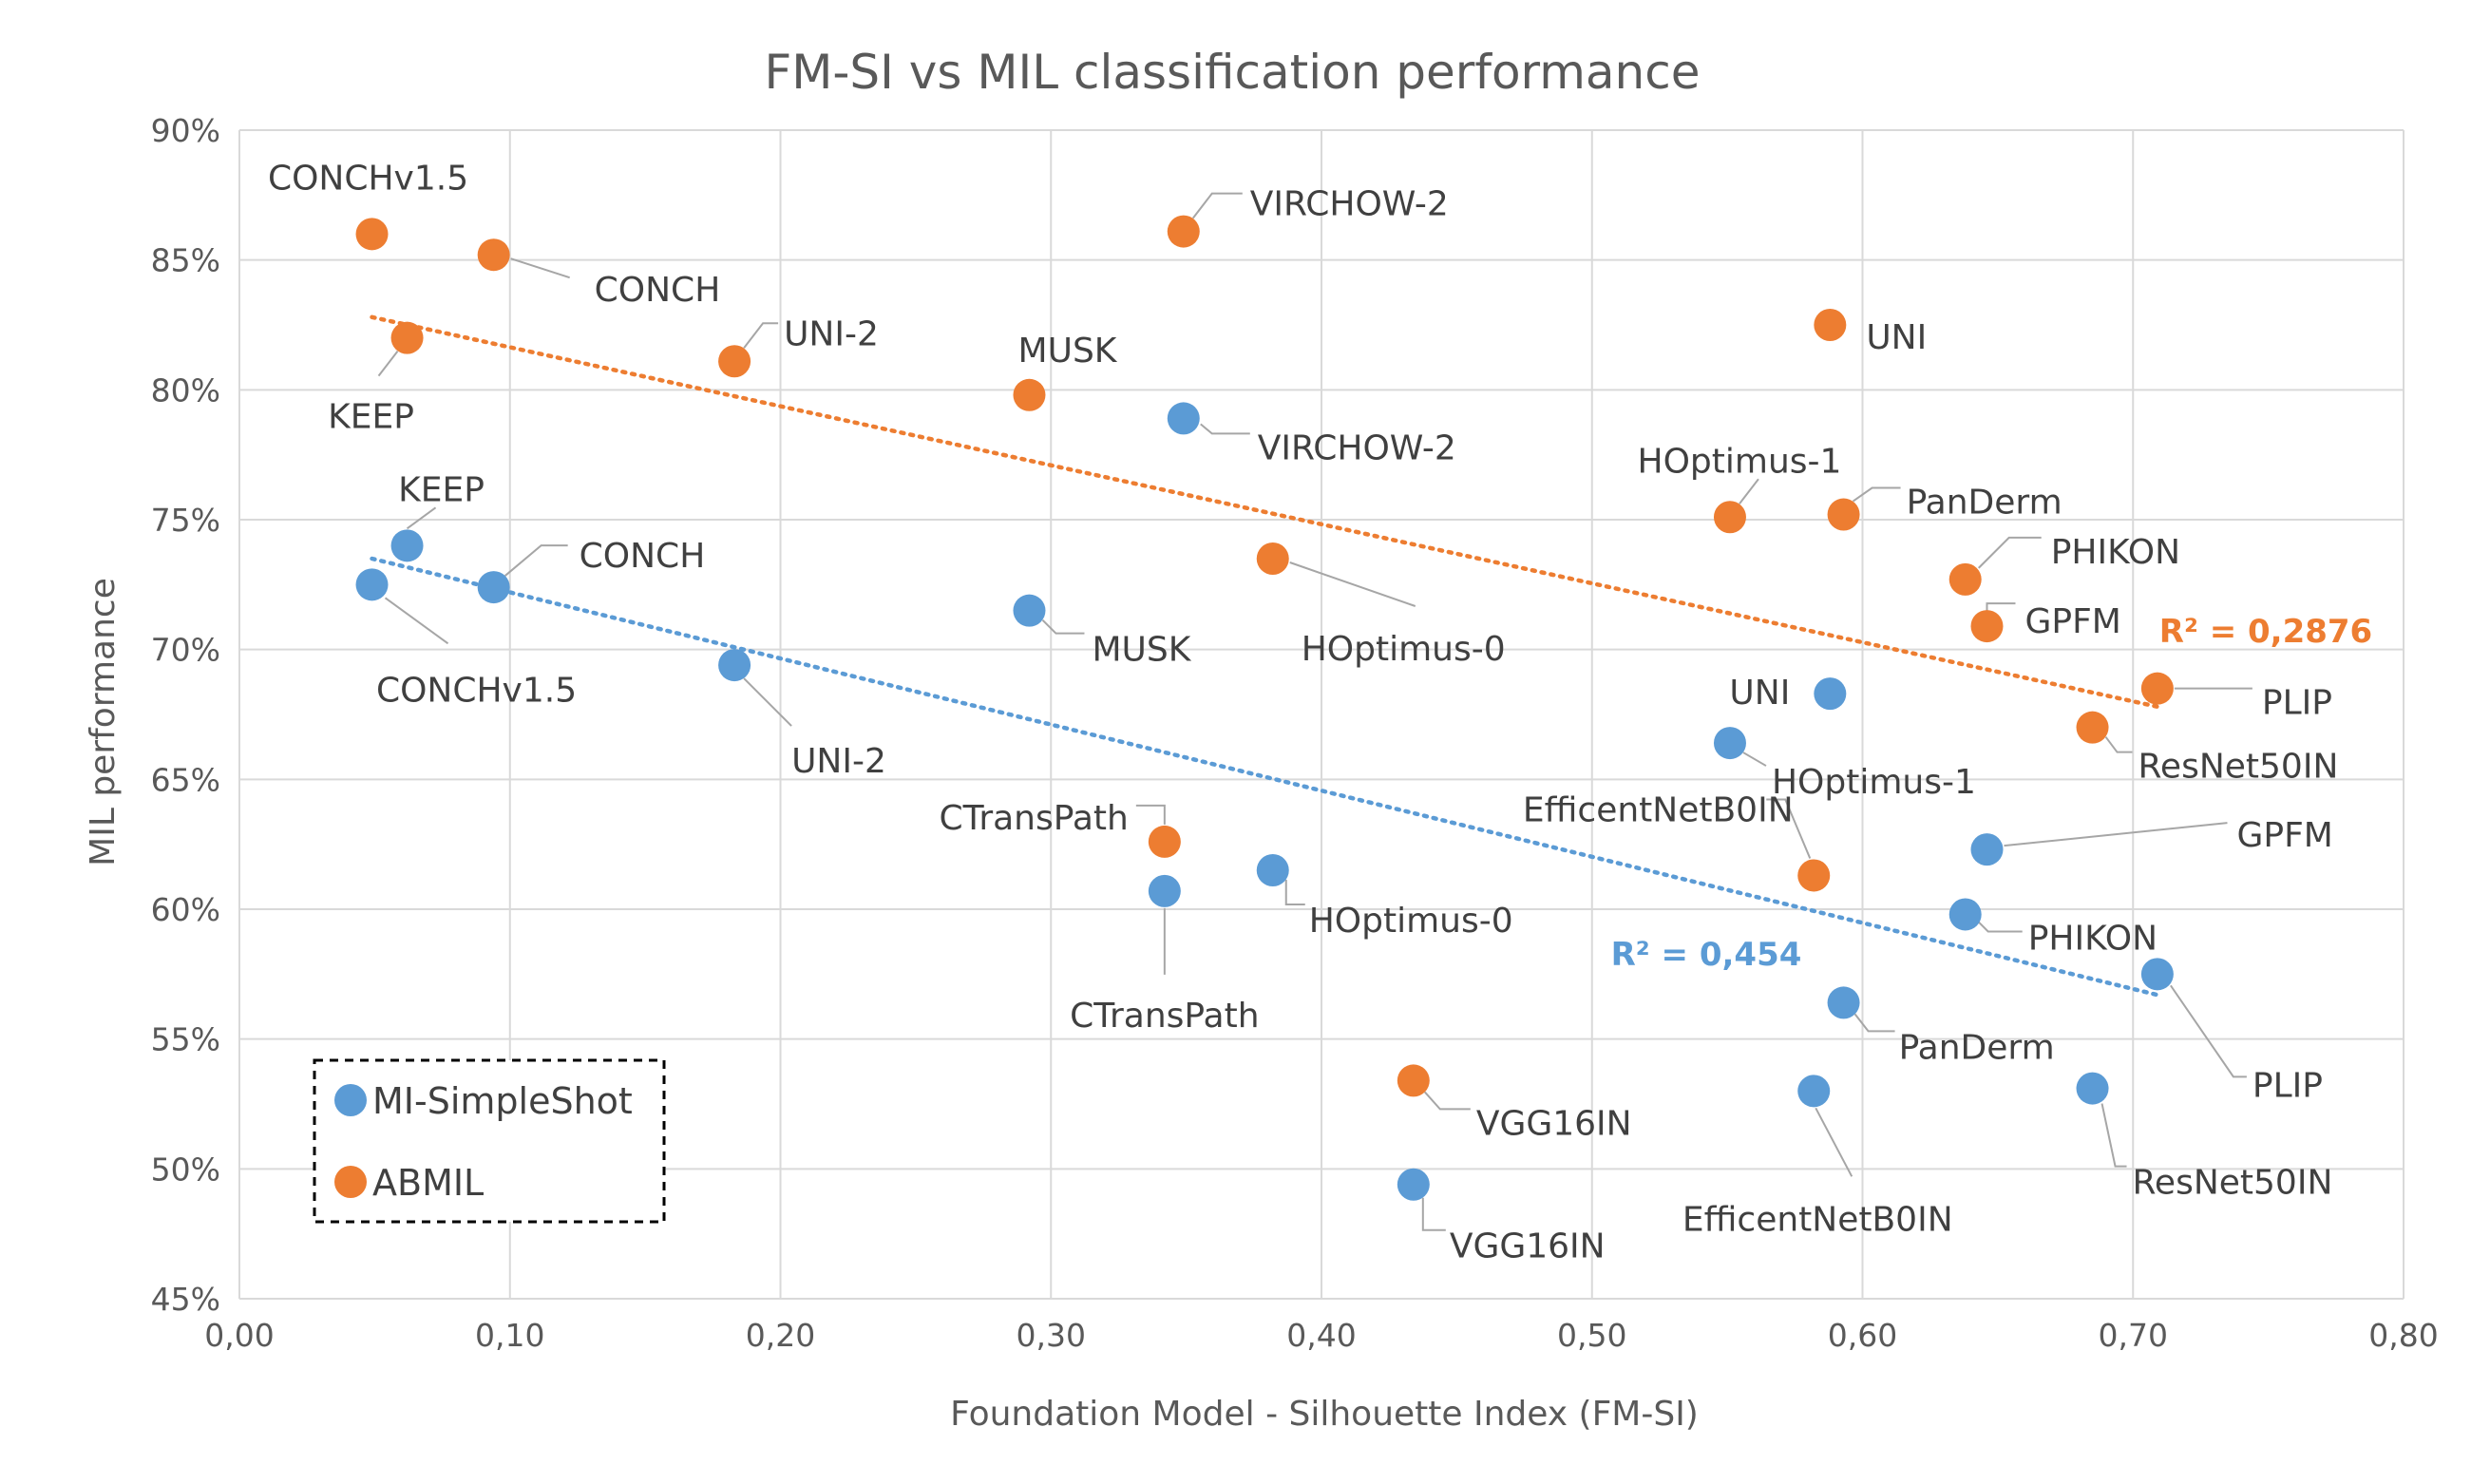 This screenshot has width=2471, height=1484. Describe the element at coordinates (1029, 394) in the screenshot. I see `point-abmil-musk` at that location.